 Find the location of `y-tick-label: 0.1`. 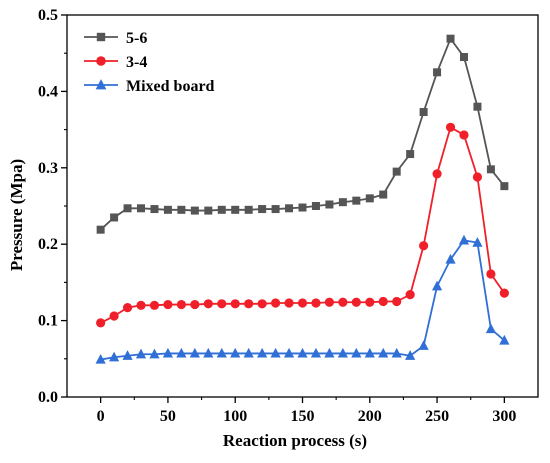

y-tick-label: 0.1 is located at coordinates (48, 321).